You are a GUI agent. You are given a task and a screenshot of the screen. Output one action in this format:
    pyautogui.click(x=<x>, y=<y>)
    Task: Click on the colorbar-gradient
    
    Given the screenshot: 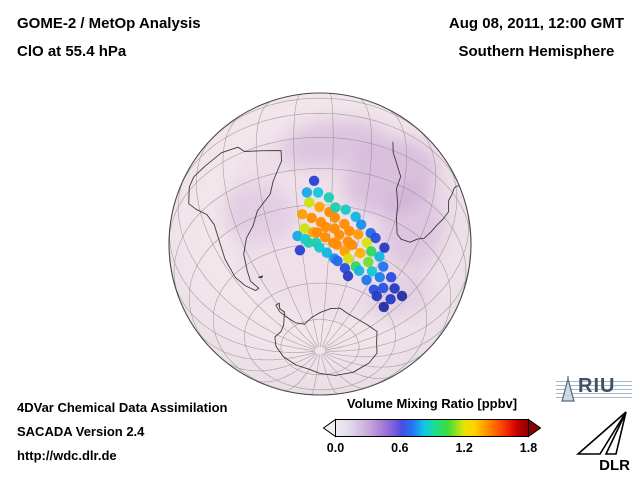 What is the action you would take?
    pyautogui.click(x=432, y=428)
    